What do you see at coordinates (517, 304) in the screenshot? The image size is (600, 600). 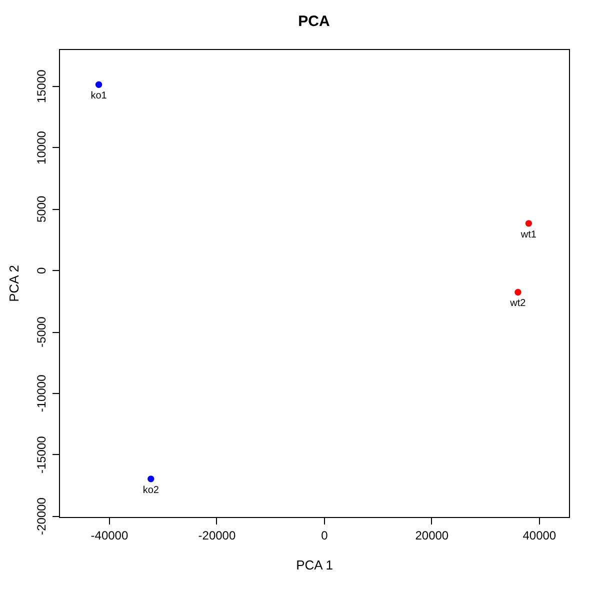 I see `annotation: wt2` at bounding box center [517, 304].